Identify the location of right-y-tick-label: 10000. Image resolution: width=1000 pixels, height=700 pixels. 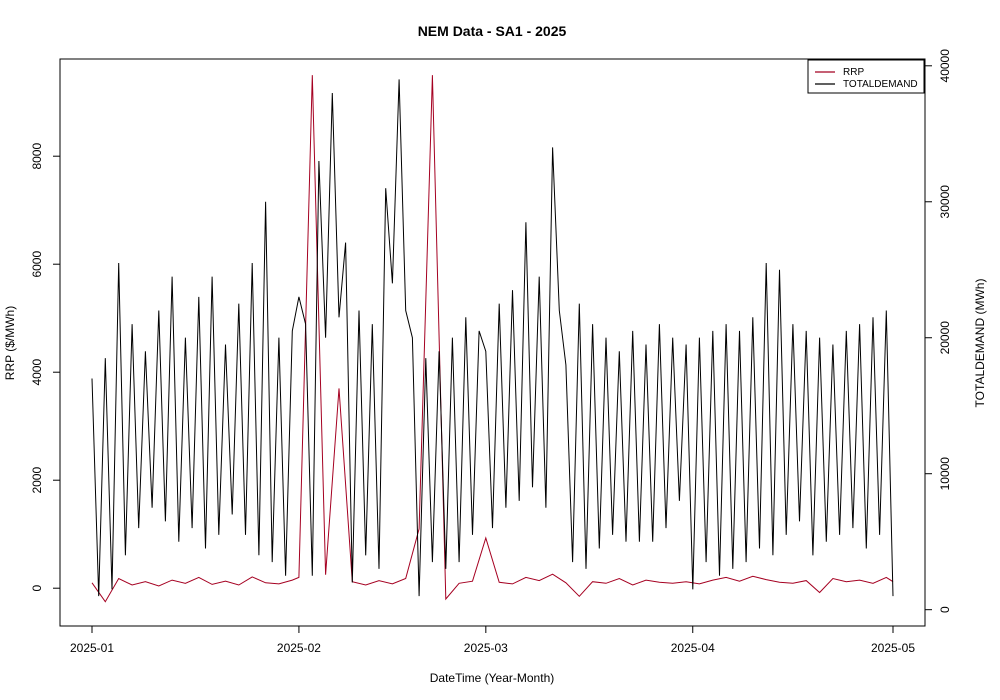
(945, 474).